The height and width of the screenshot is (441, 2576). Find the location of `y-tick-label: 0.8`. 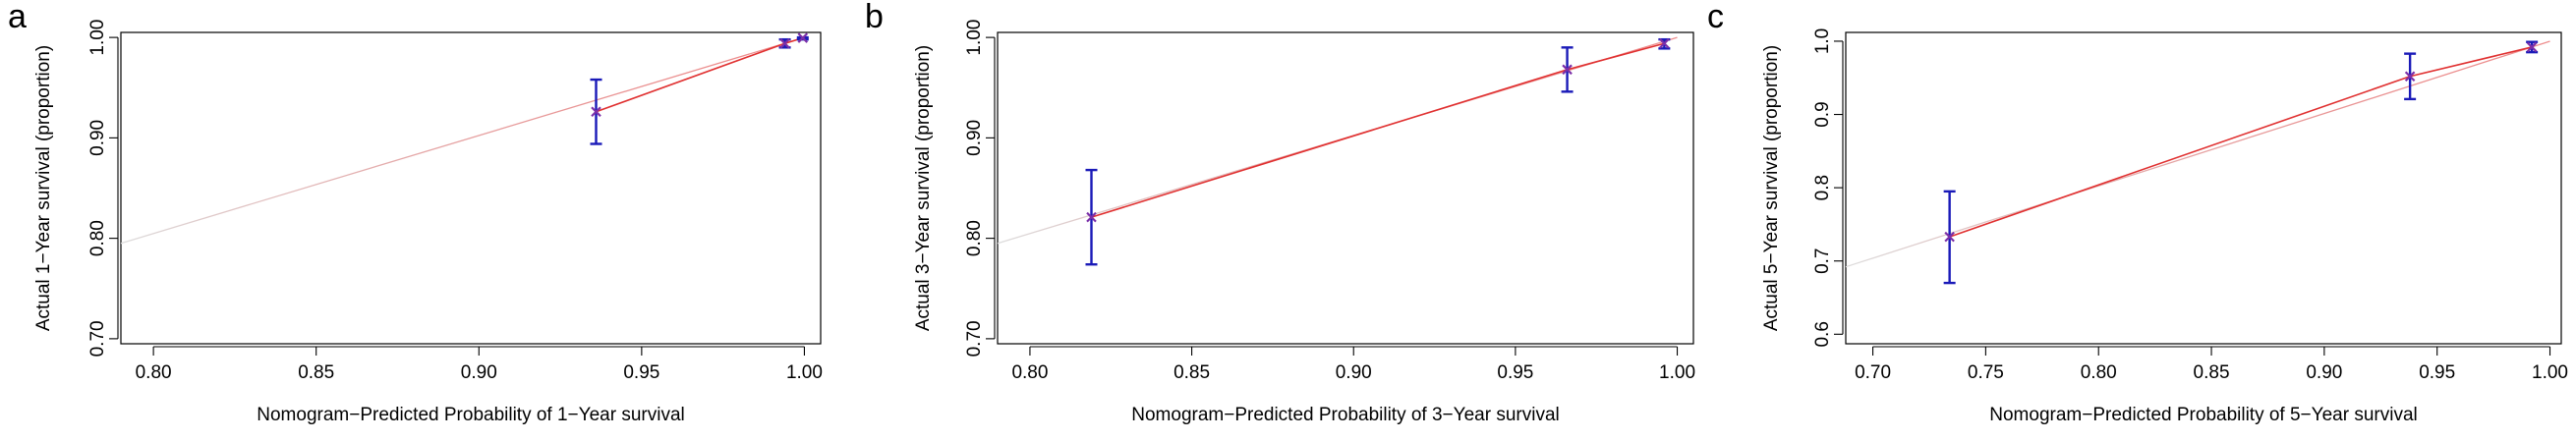

y-tick-label: 0.8 is located at coordinates (1823, 188).